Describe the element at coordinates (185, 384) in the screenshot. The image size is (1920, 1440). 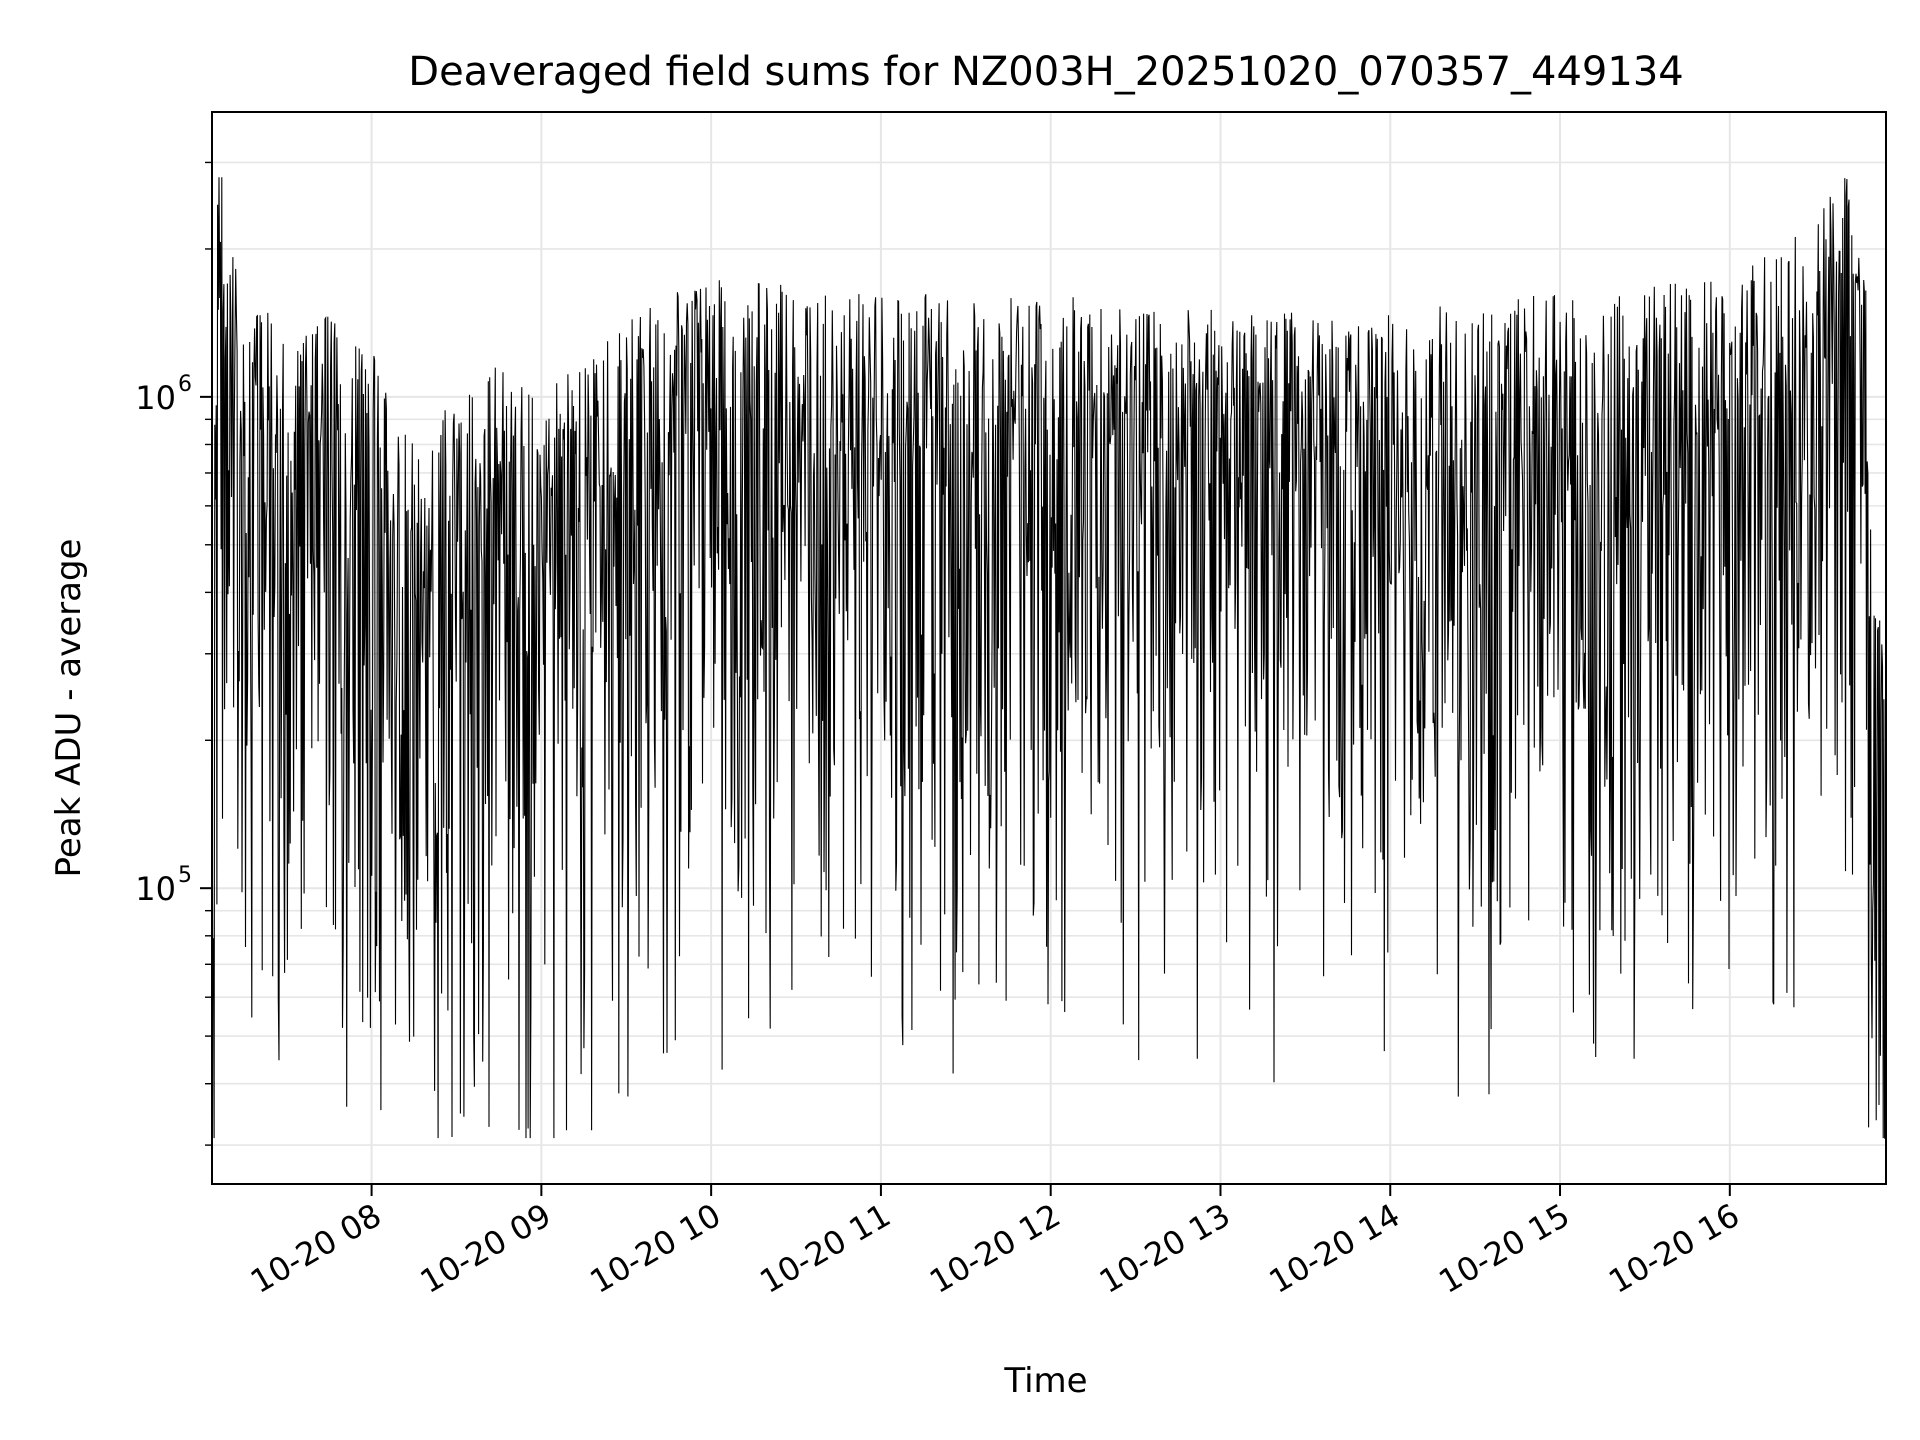
I see `y-tick-label-exponent: 6` at that location.